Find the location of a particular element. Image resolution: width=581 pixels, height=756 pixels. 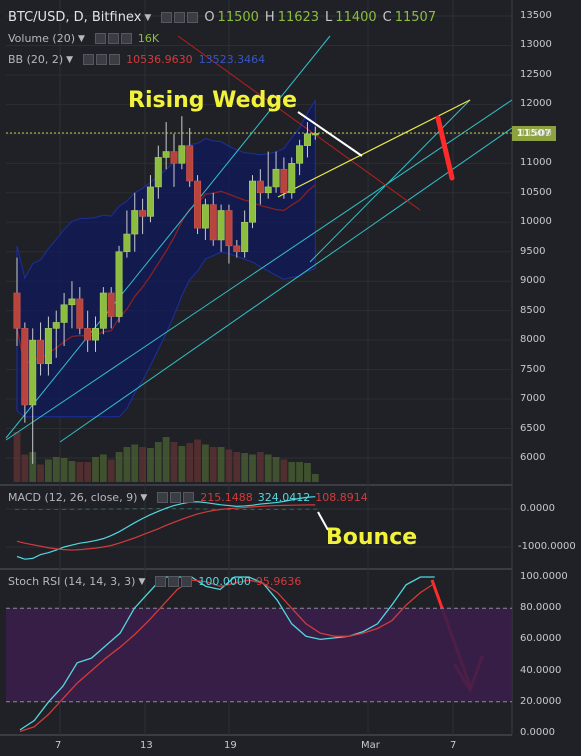

price-tick-label: 12000 is located at coordinates (536, 104).